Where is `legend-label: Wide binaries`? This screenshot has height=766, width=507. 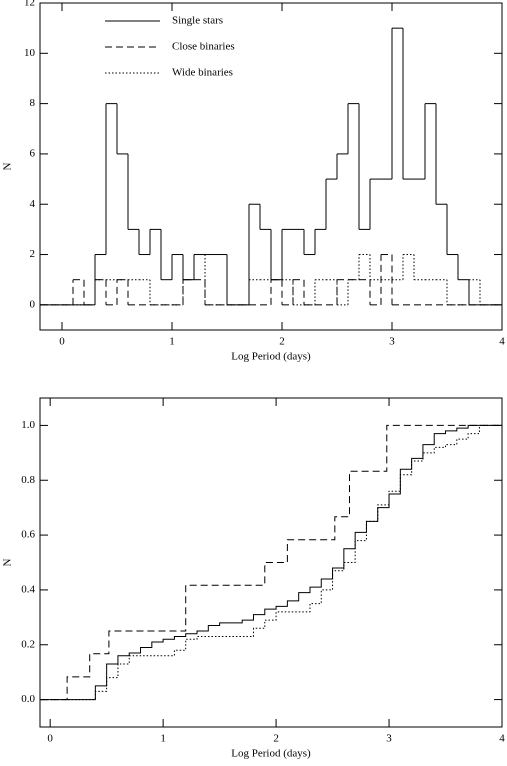 legend-label: Wide binaries is located at coordinates (202, 73).